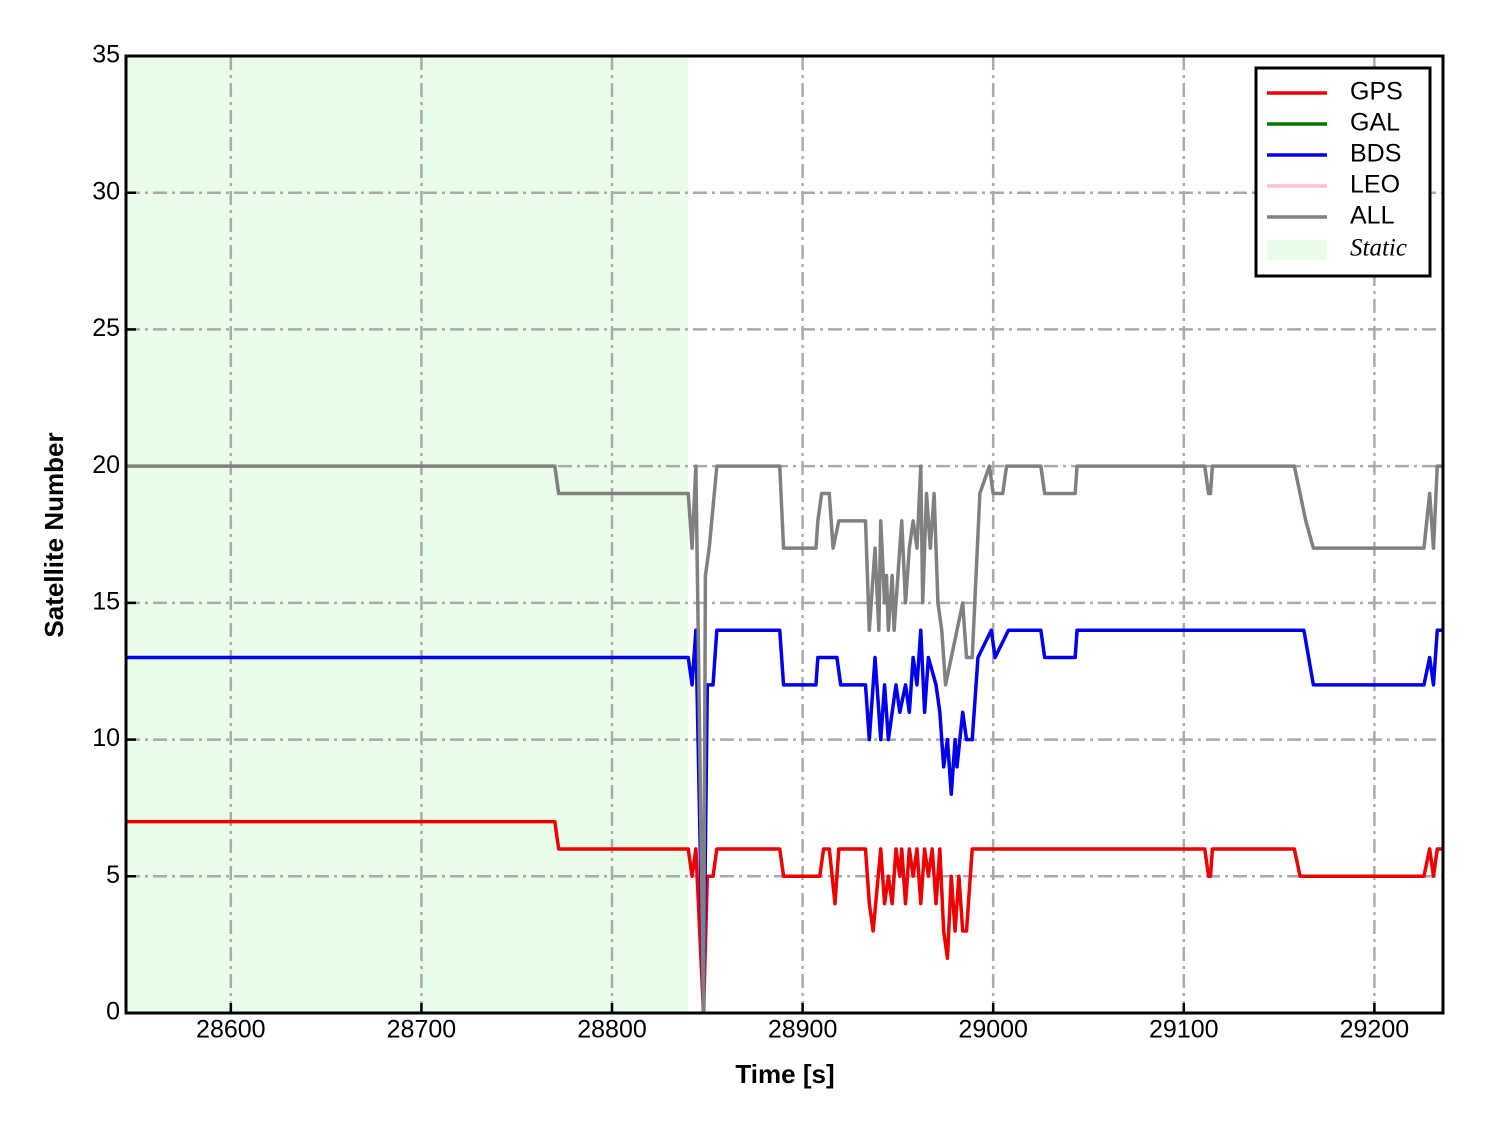 Image resolution: width=1488 pixels, height=1133 pixels. I want to click on legend-label: LEO, so click(1375, 185).